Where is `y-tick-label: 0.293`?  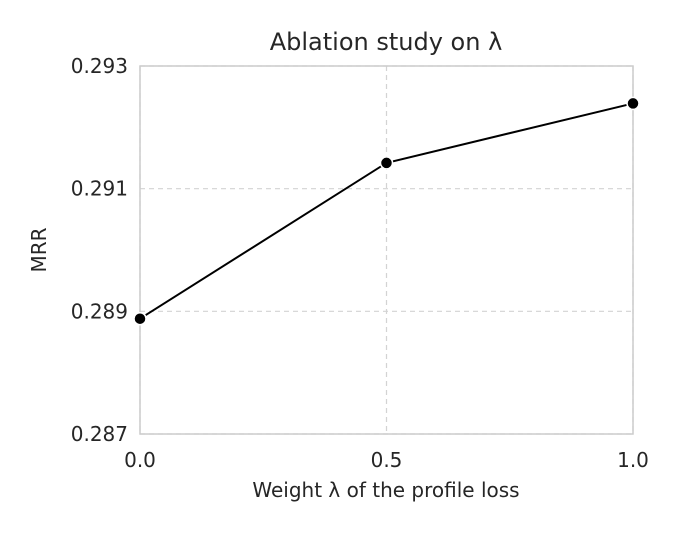
y-tick-label: 0.293 is located at coordinates (99, 66).